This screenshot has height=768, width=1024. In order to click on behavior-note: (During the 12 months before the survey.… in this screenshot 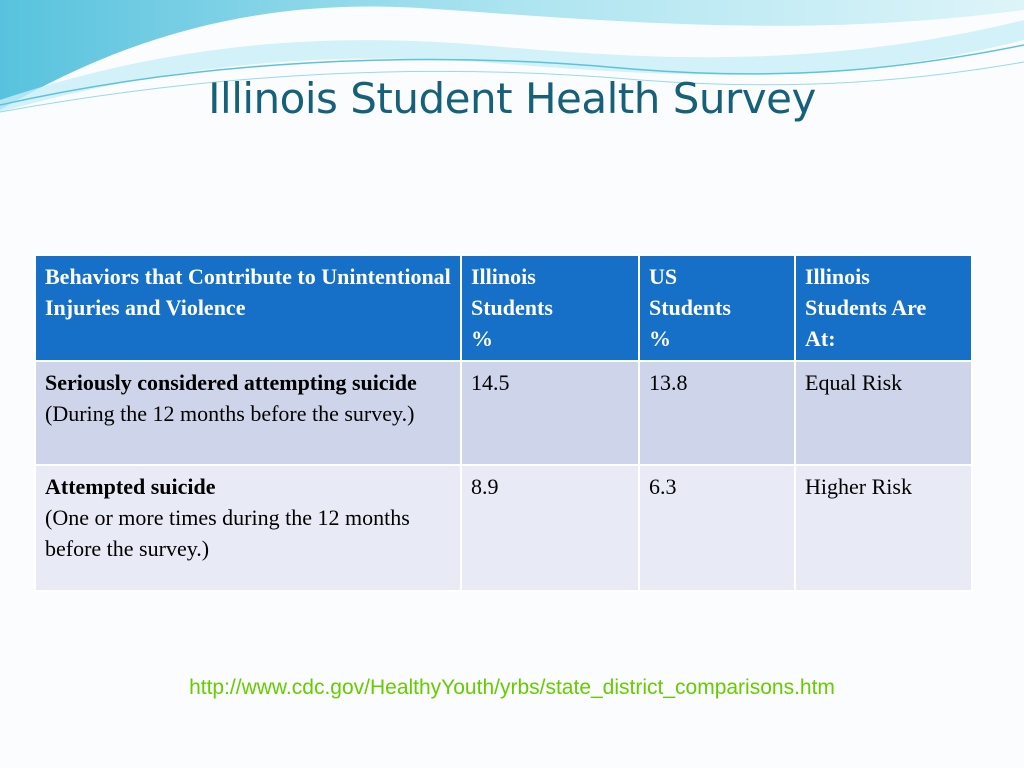, I will do `click(230, 413)`.